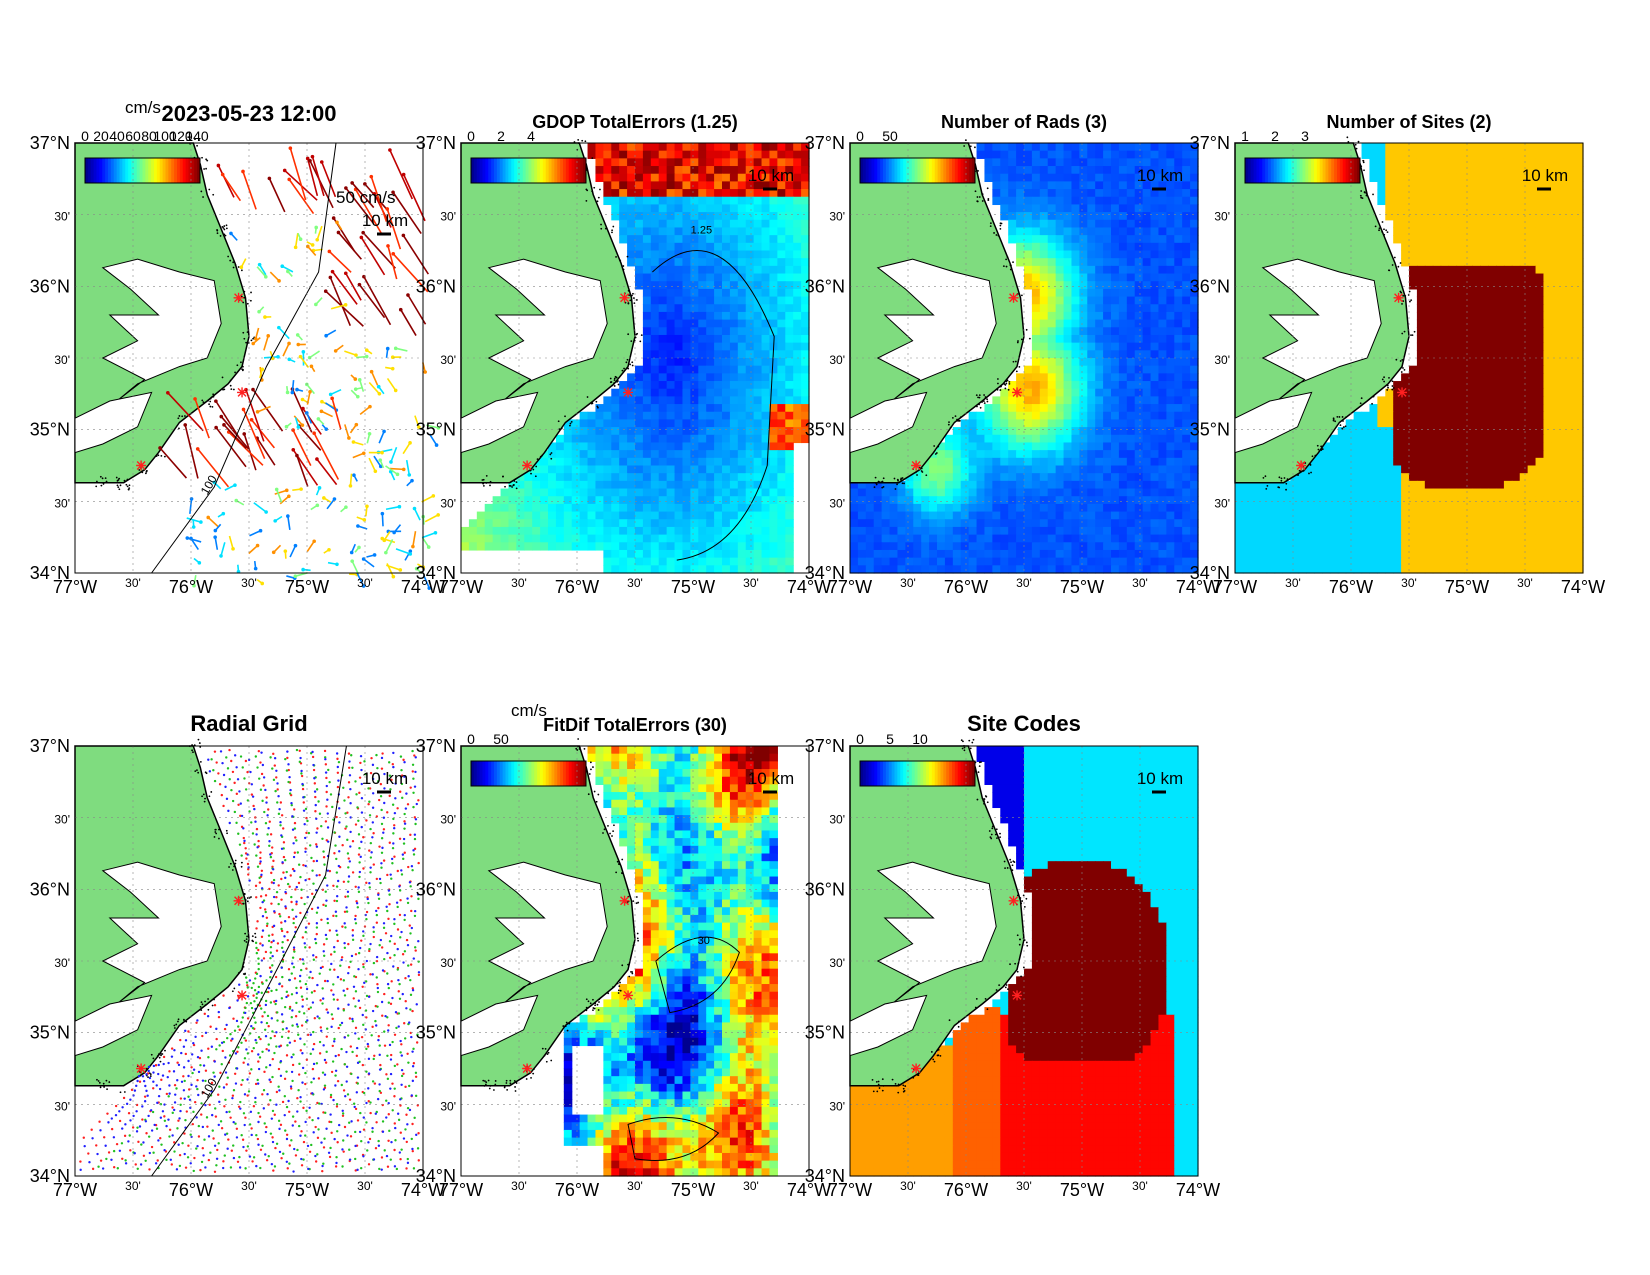 Image resolution: width=1650 pixels, height=1275 pixels. Describe the element at coordinates (101, 136) in the screenshot. I see `colorbar-tick: 20` at that location.